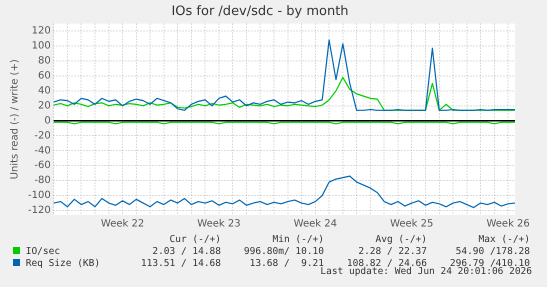 The image size is (547, 287). What do you see at coordinates (298, 239) in the screenshot?
I see `text: Min (-/+)` at bounding box center [298, 239].